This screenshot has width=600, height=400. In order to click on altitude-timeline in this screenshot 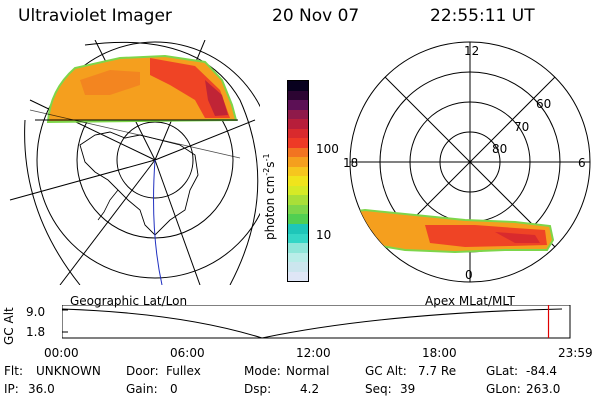, I will do `click(316, 322)`.